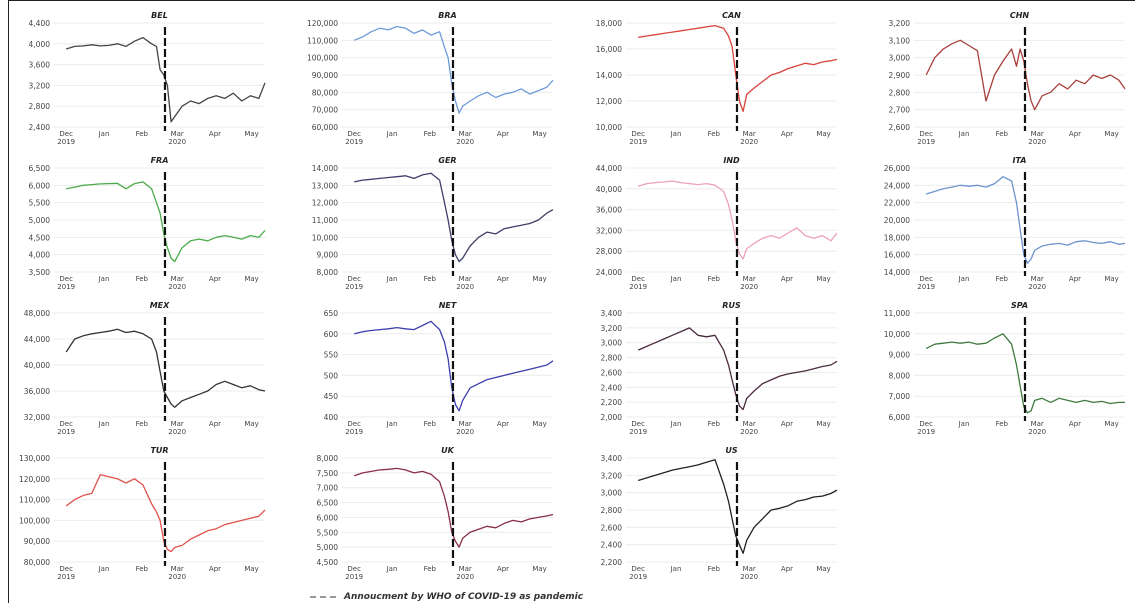  What do you see at coordinates (66, 424) in the screenshot?
I see `x-tick-label-mex: Dec` at bounding box center [66, 424].